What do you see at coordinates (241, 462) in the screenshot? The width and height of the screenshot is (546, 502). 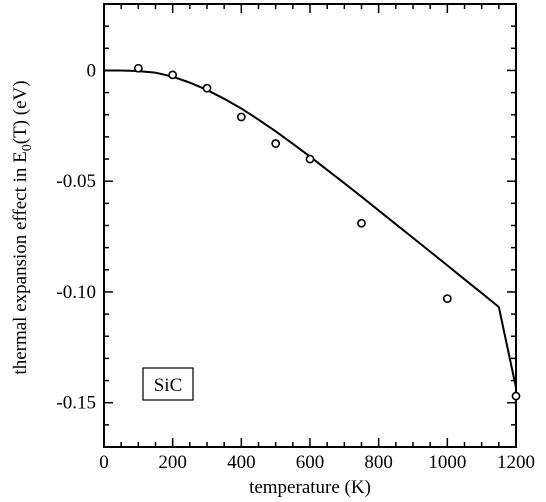 I see `x-tick-label: 400` at bounding box center [241, 462].